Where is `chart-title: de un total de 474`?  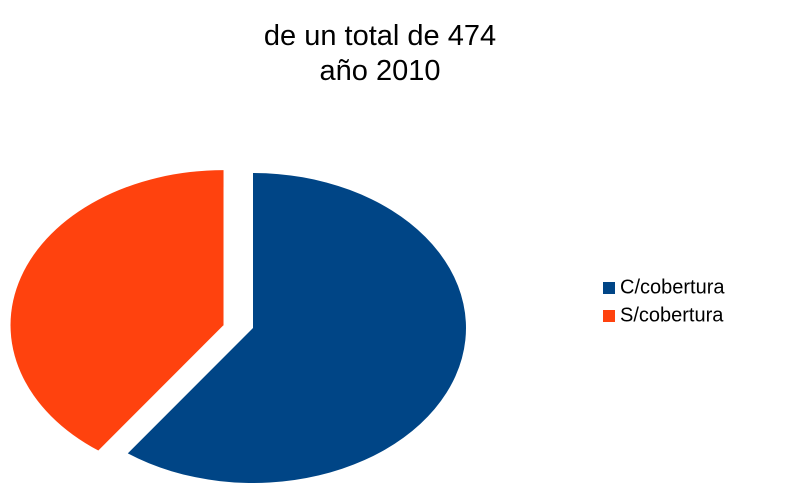 chart-title: de un total de 474 is located at coordinates (380, 36).